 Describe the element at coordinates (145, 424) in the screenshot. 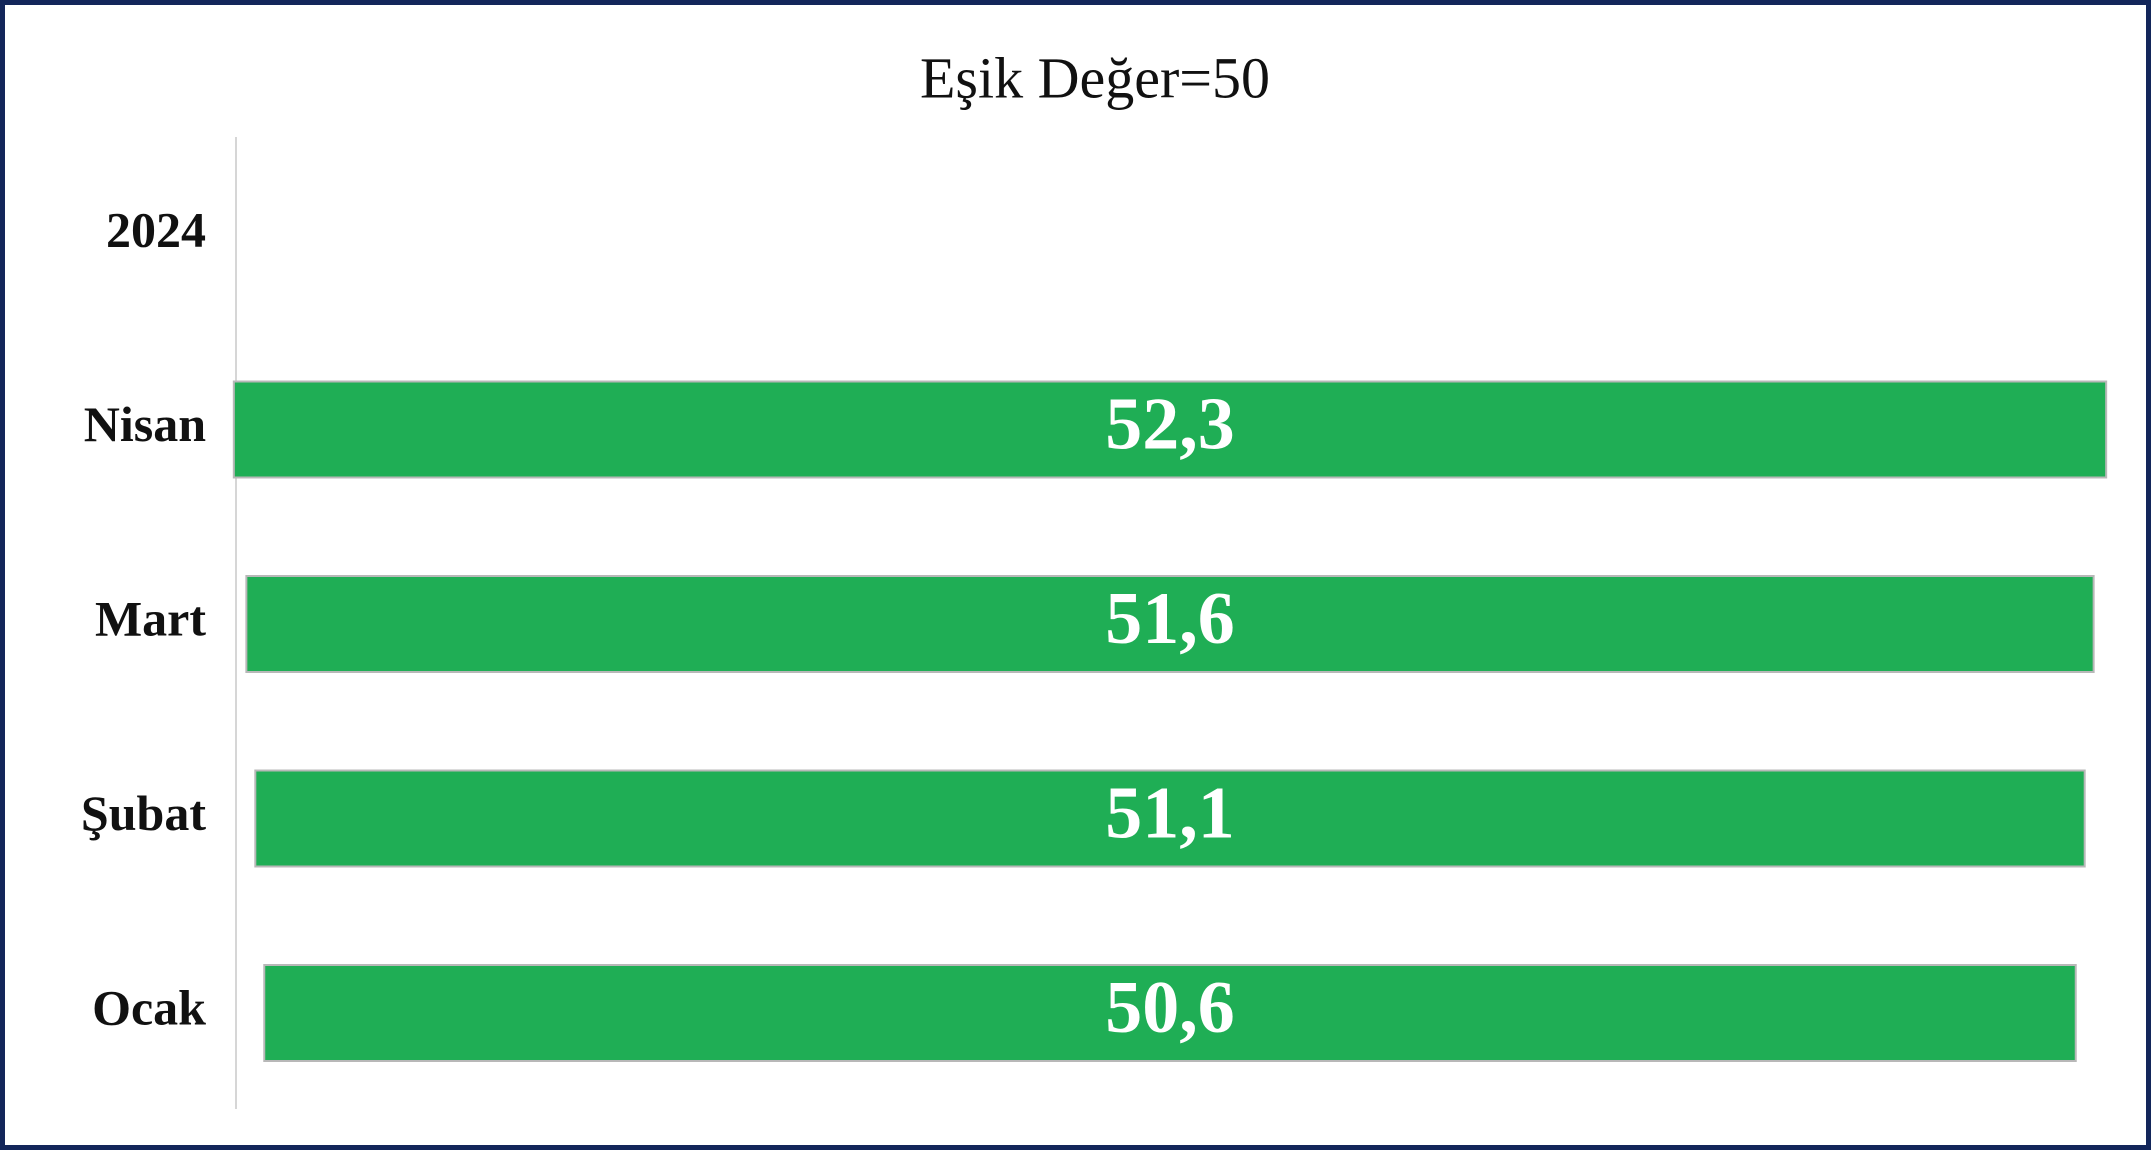

I see `category-label: Nisan` at that location.